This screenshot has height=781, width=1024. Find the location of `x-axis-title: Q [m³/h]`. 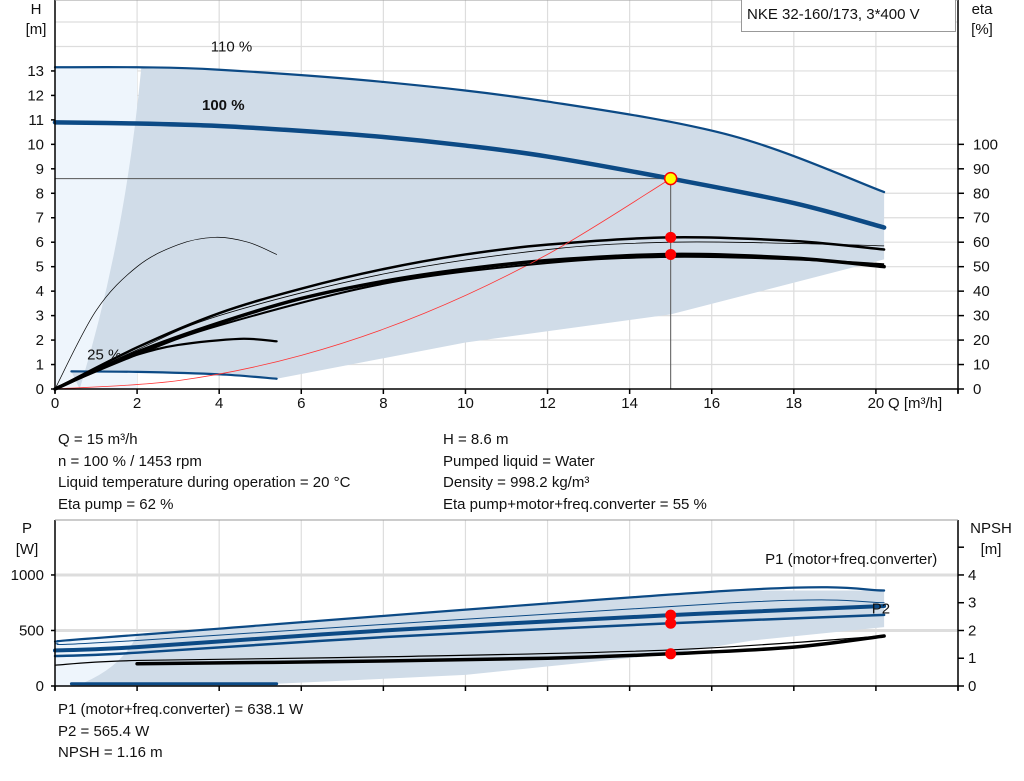

x-axis-title: Q [m³/h] is located at coordinates (915, 403).